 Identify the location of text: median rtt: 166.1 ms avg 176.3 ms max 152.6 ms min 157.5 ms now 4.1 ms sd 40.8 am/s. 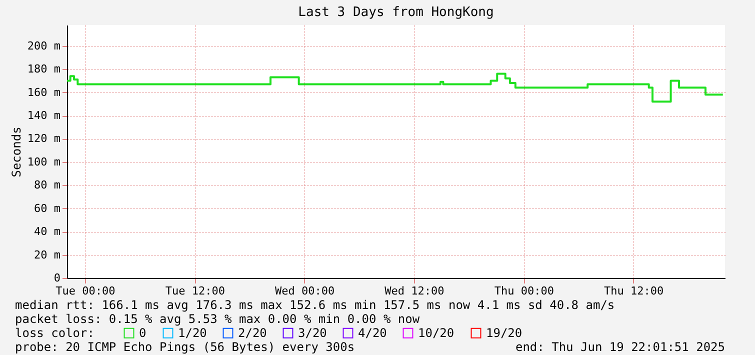
(315, 305).